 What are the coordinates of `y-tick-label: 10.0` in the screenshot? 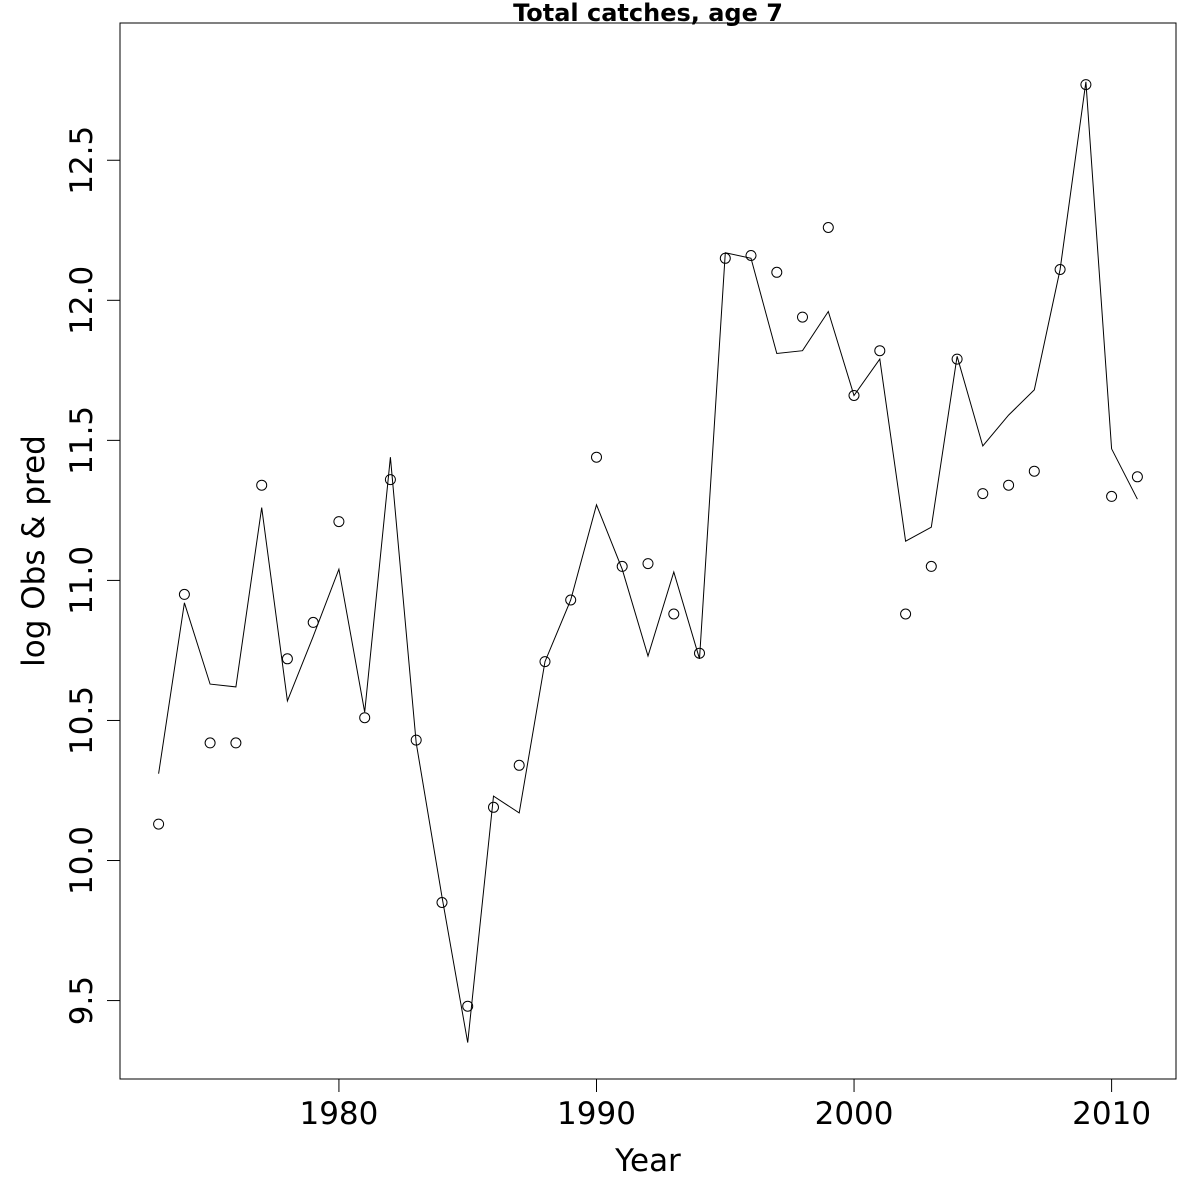 It's located at (82, 860).